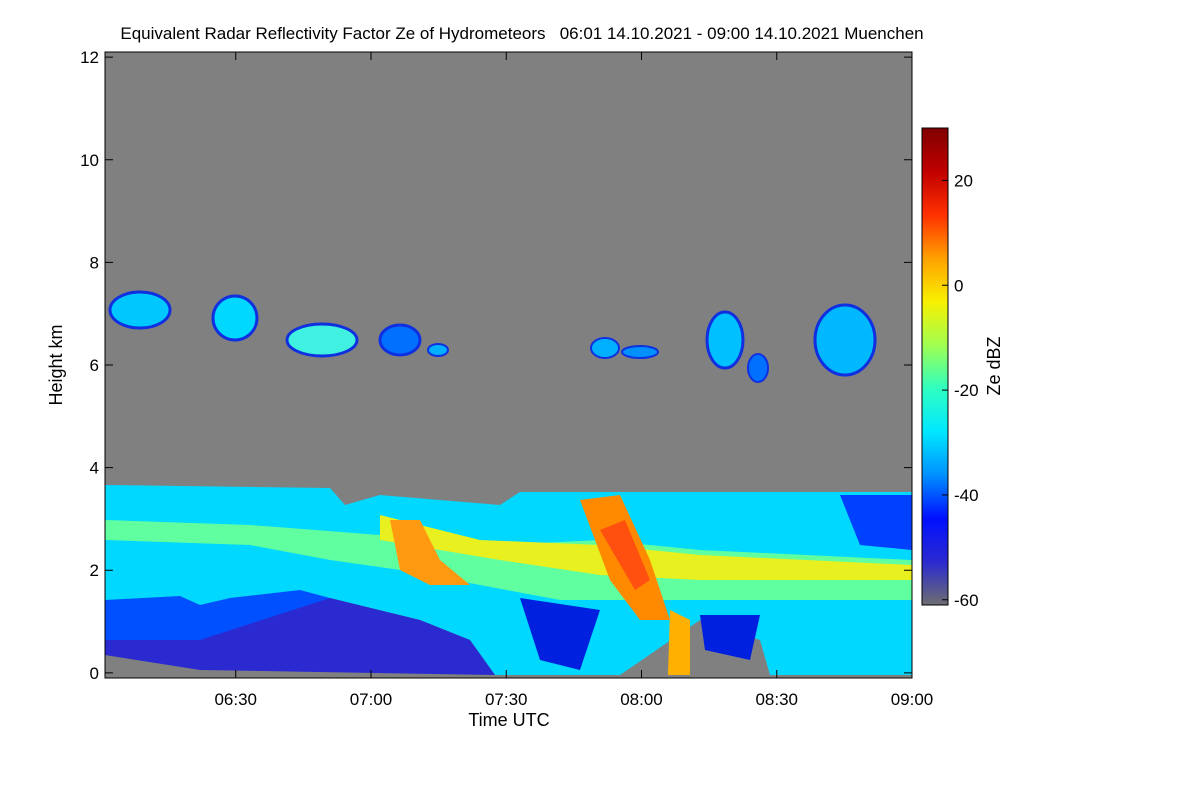 Image resolution: width=1200 pixels, height=805 pixels. What do you see at coordinates (94, 468) in the screenshot?
I see `y-tick-label: 4` at bounding box center [94, 468].